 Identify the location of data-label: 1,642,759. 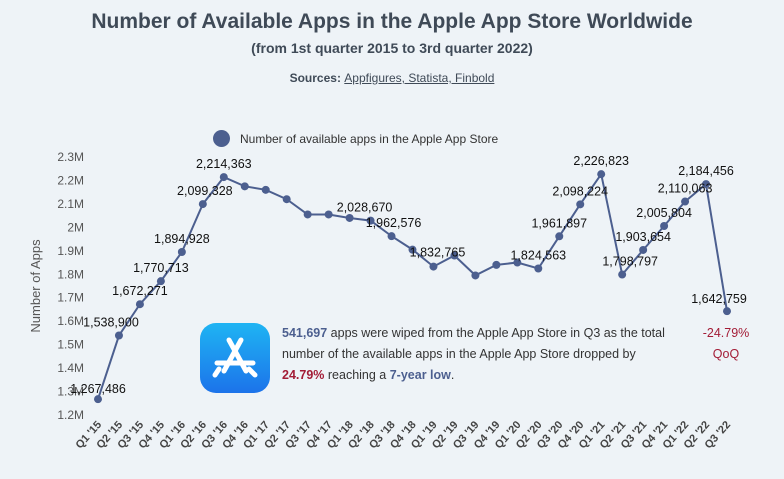
(719, 299).